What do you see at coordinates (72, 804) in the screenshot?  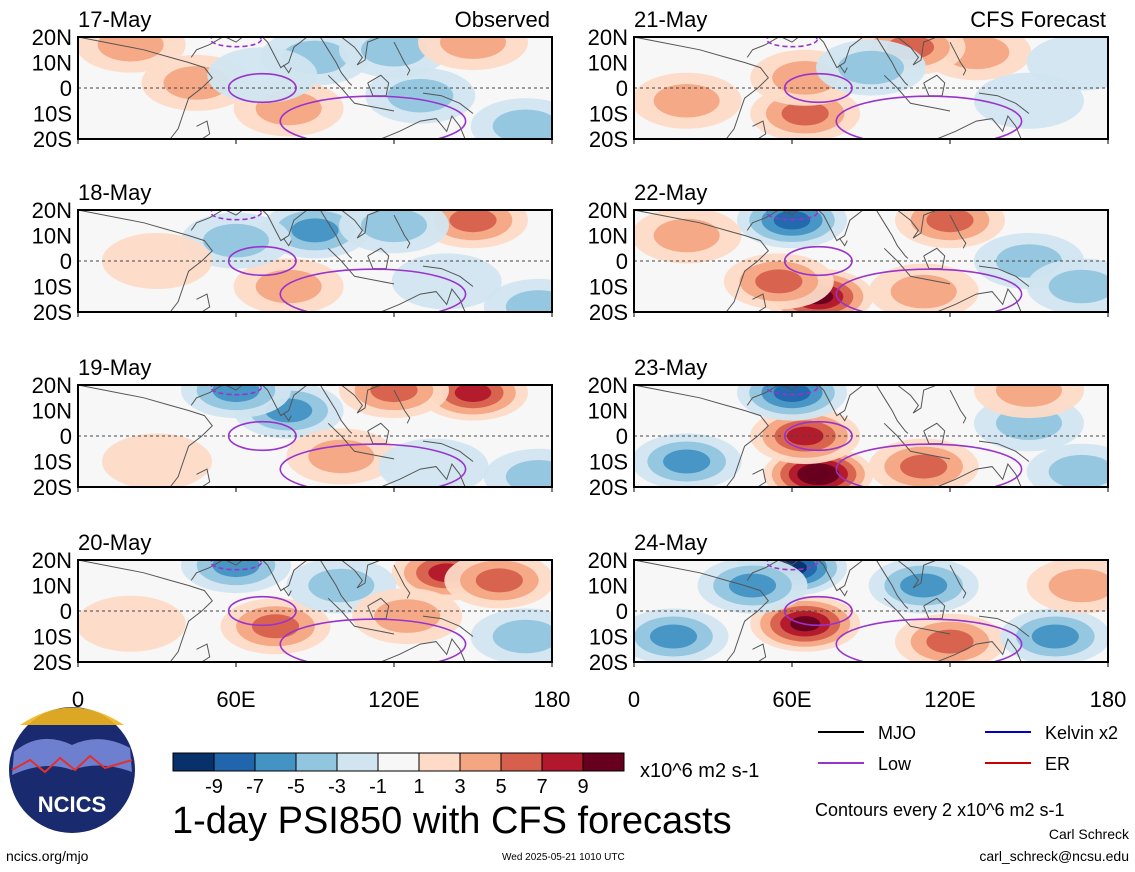 I see `logo-text: NCICS` at bounding box center [72, 804].